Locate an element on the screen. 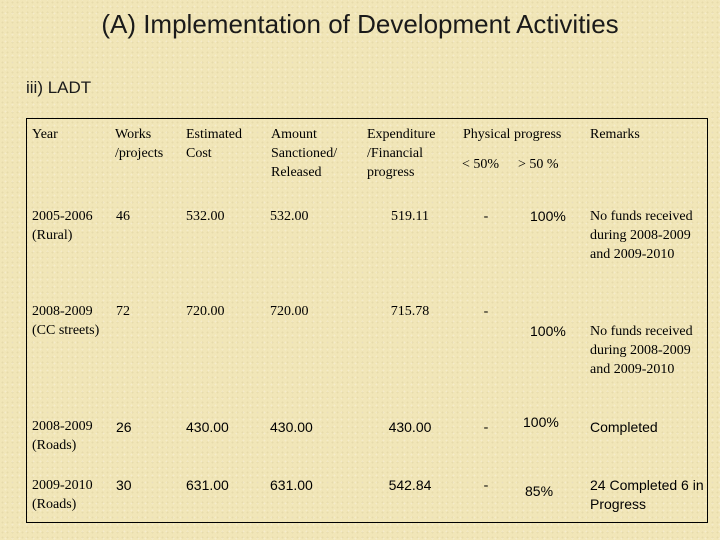  header-greater-than-50: > 50 % is located at coordinates (538, 164).